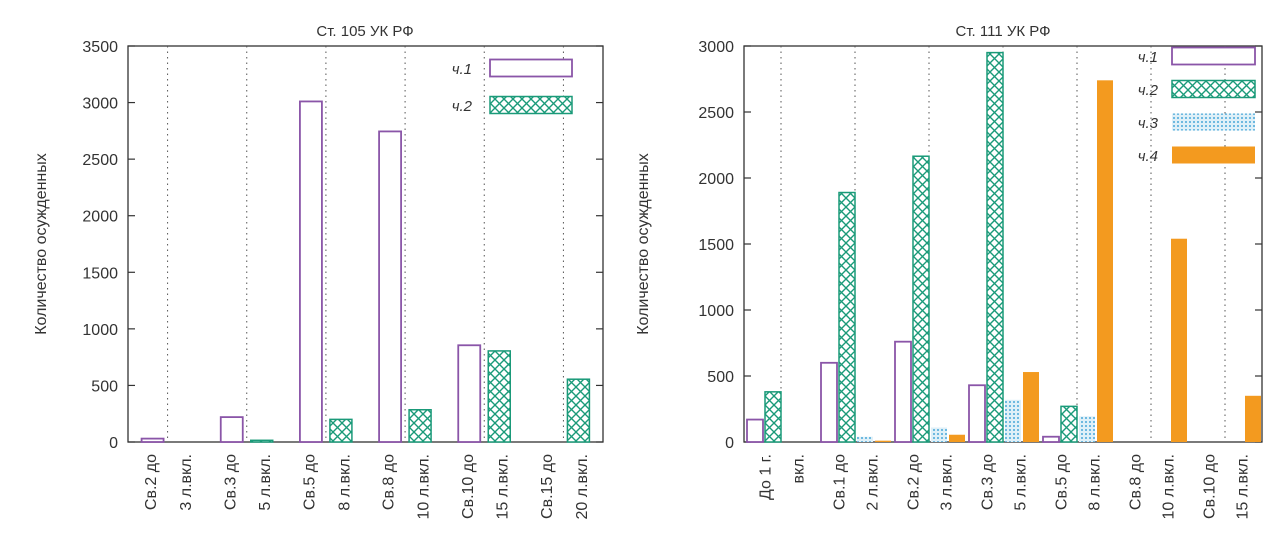 This screenshot has height=552, width=1265. I want to click on bar-1-s1-g4, so click(390, 286).